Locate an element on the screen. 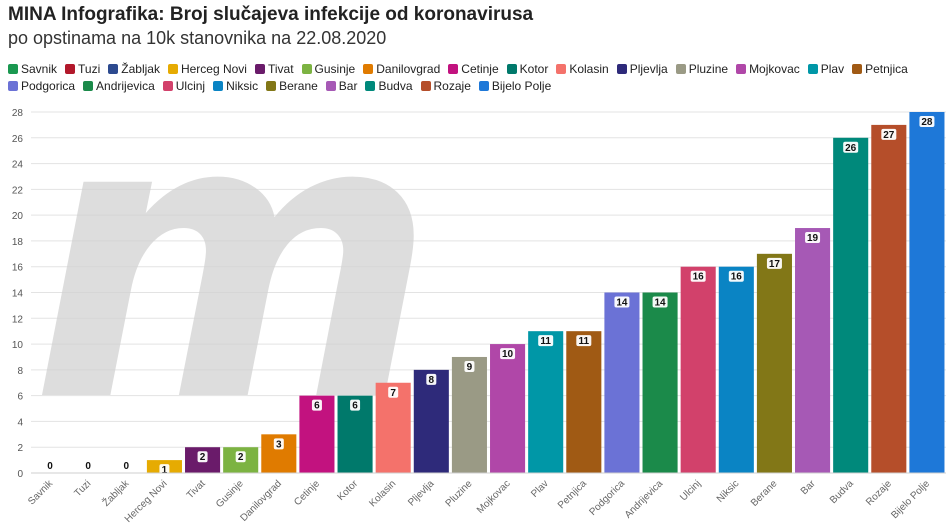  legend-label: Gusinje is located at coordinates (335, 69).